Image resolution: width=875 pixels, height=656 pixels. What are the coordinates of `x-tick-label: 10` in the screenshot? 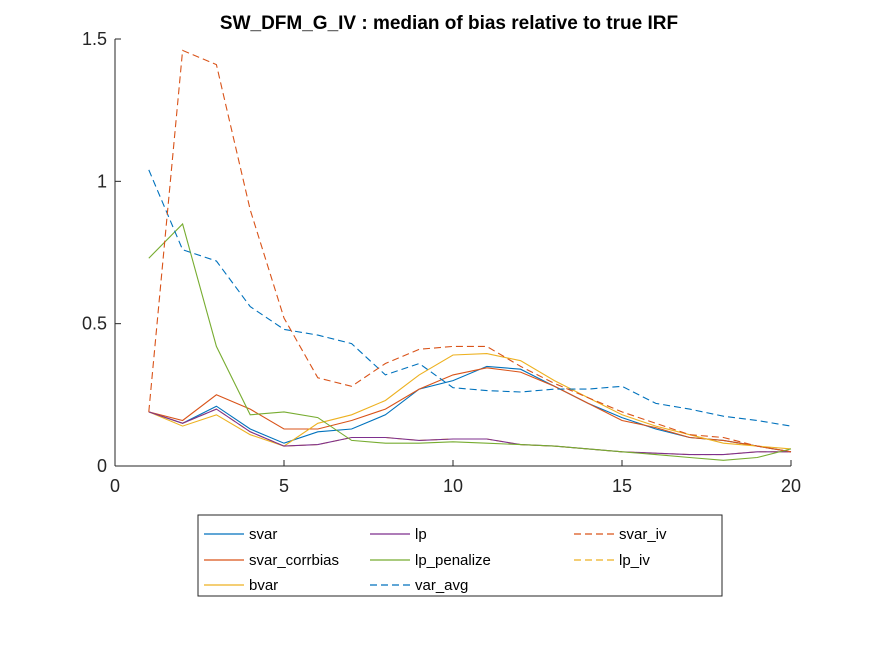 It's located at (453, 486).